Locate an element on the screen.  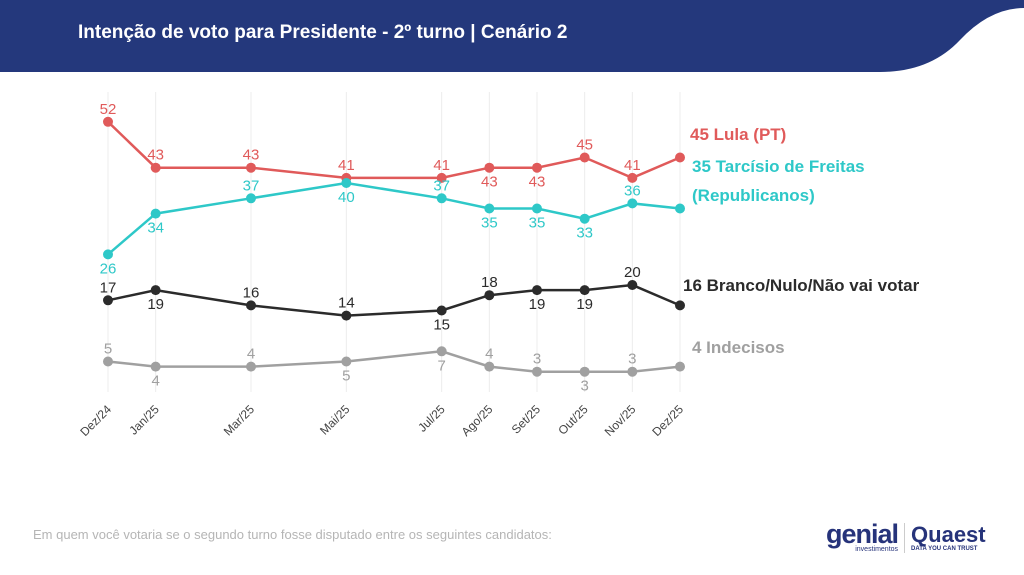
data-label: 15 is located at coordinates (441, 325).